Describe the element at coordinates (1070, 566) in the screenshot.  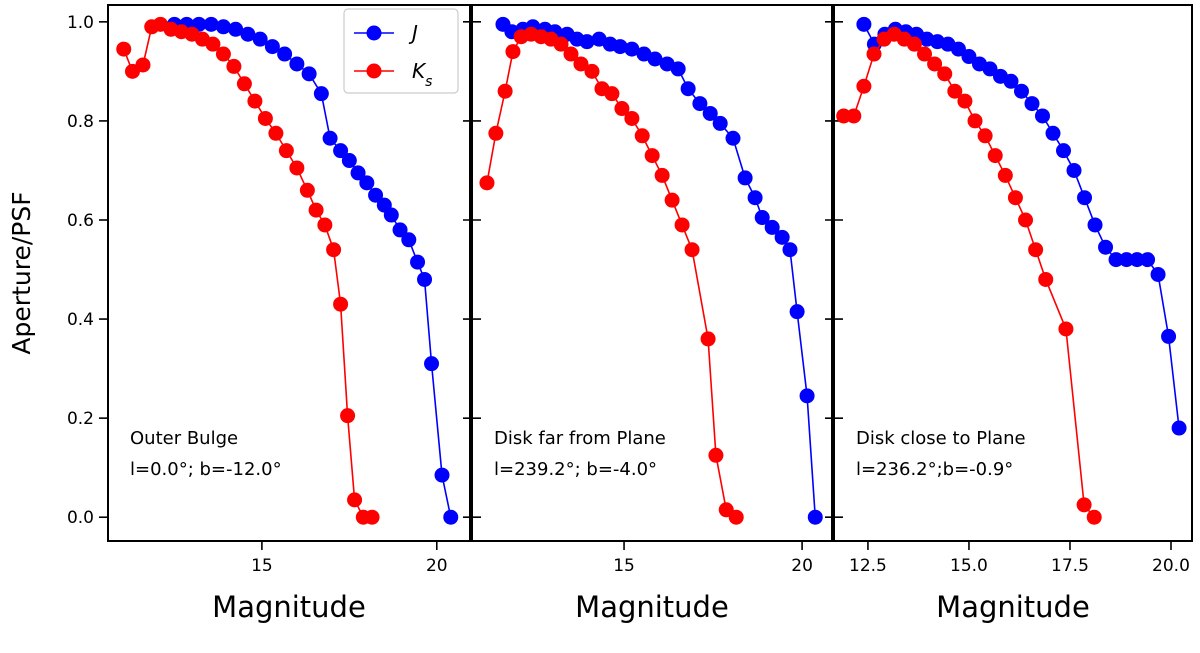
I see `x-tick-label: 17.5` at that location.